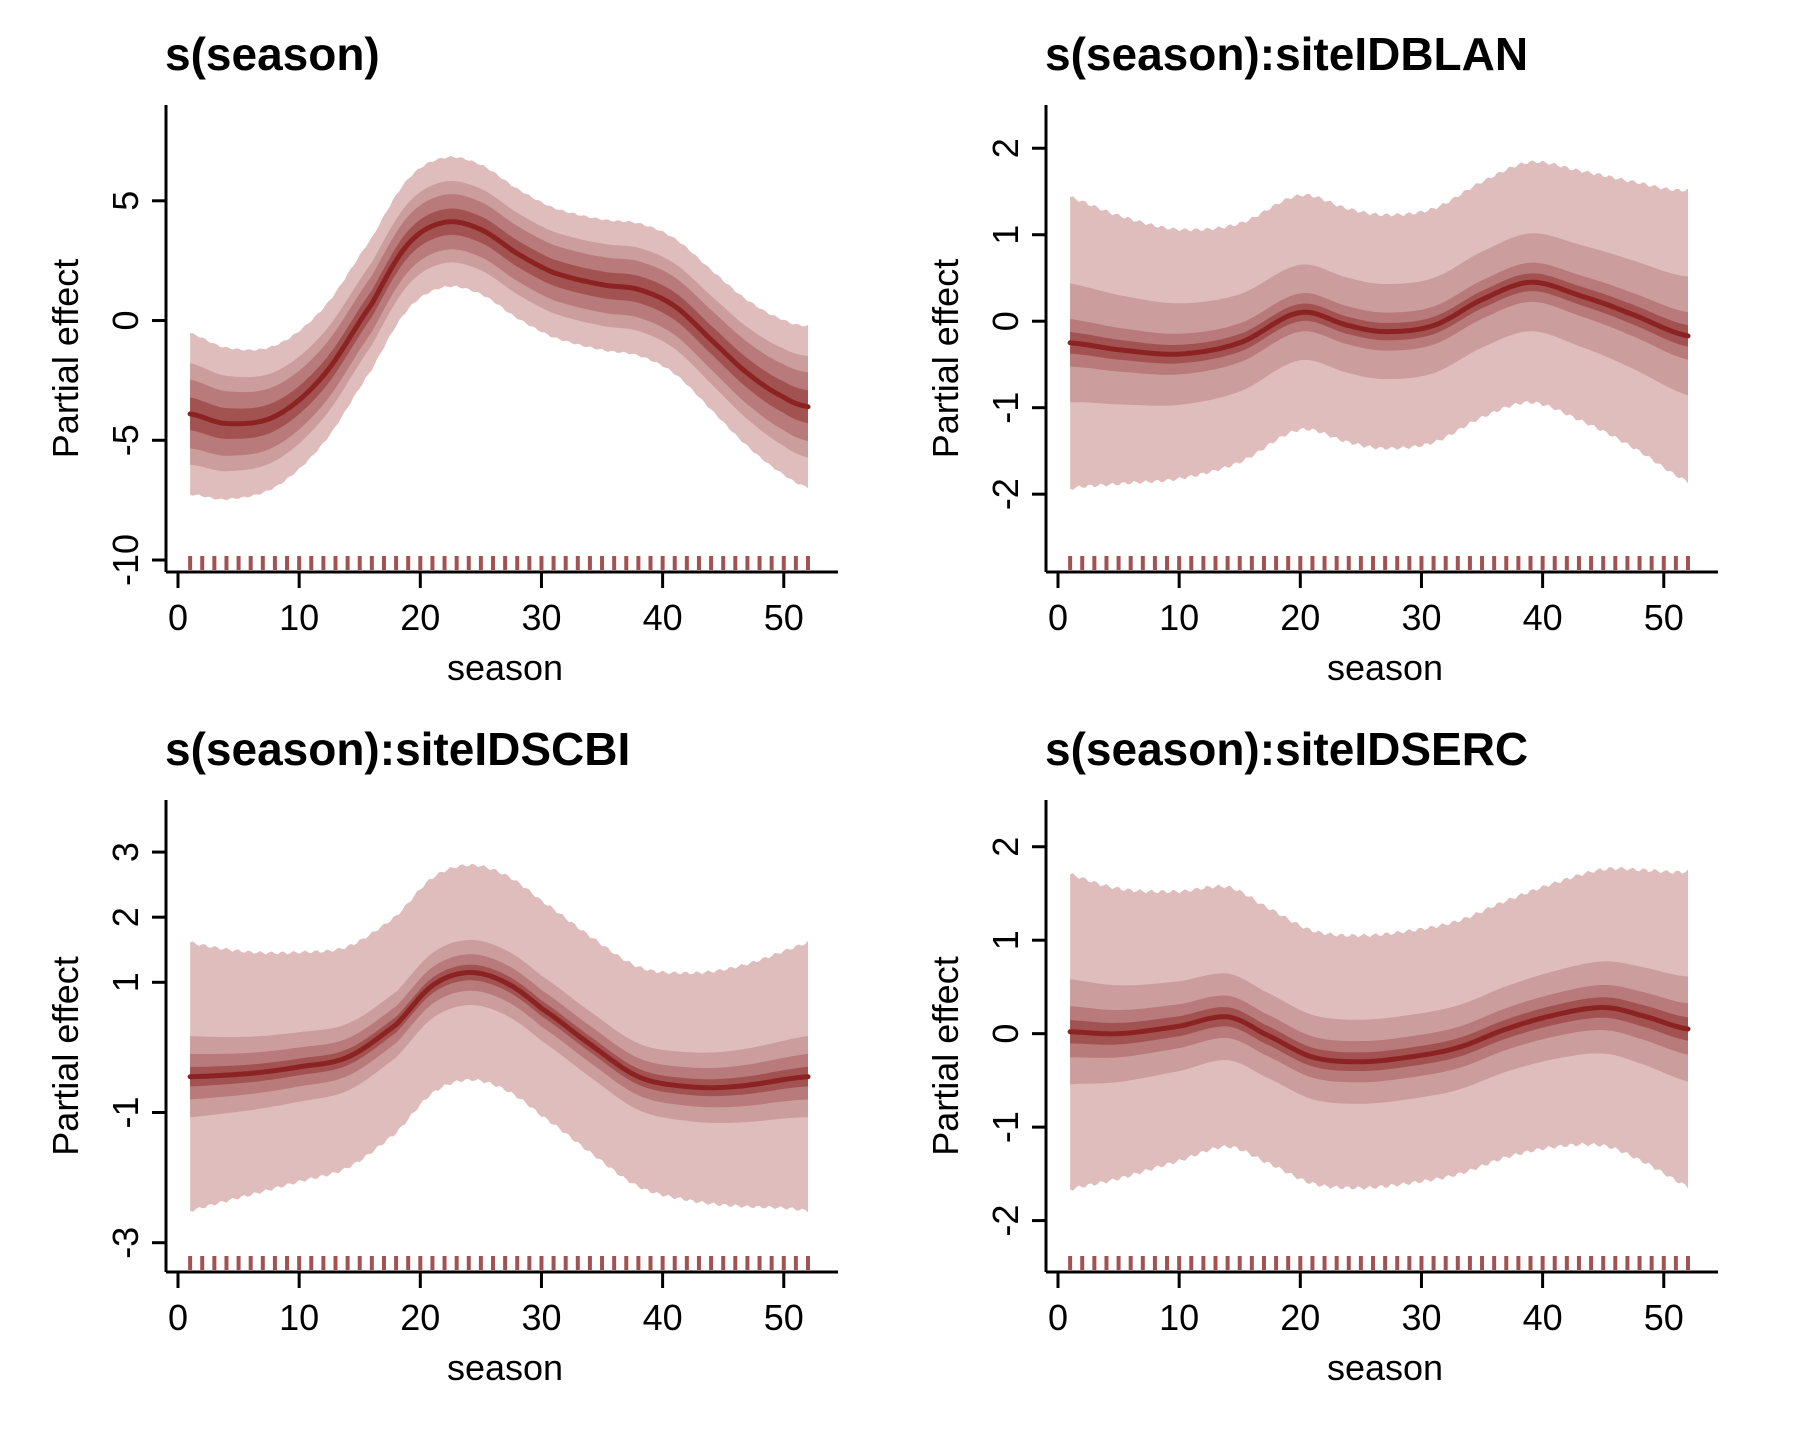 This screenshot has width=1800, height=1440. I want to click on panel-title: s(season):siteIDSERC, so click(1286, 749).